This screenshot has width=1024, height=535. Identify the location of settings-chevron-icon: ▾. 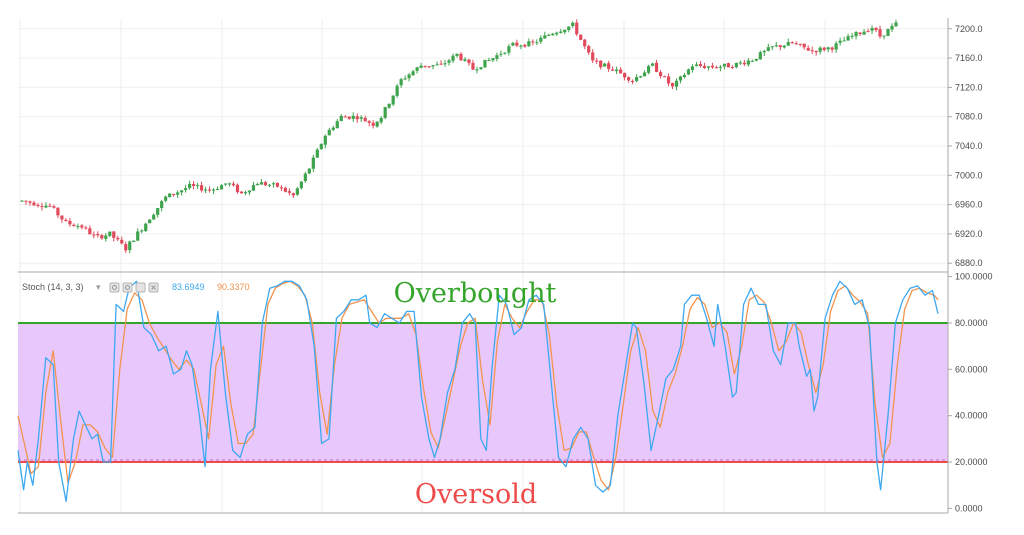
(98, 287).